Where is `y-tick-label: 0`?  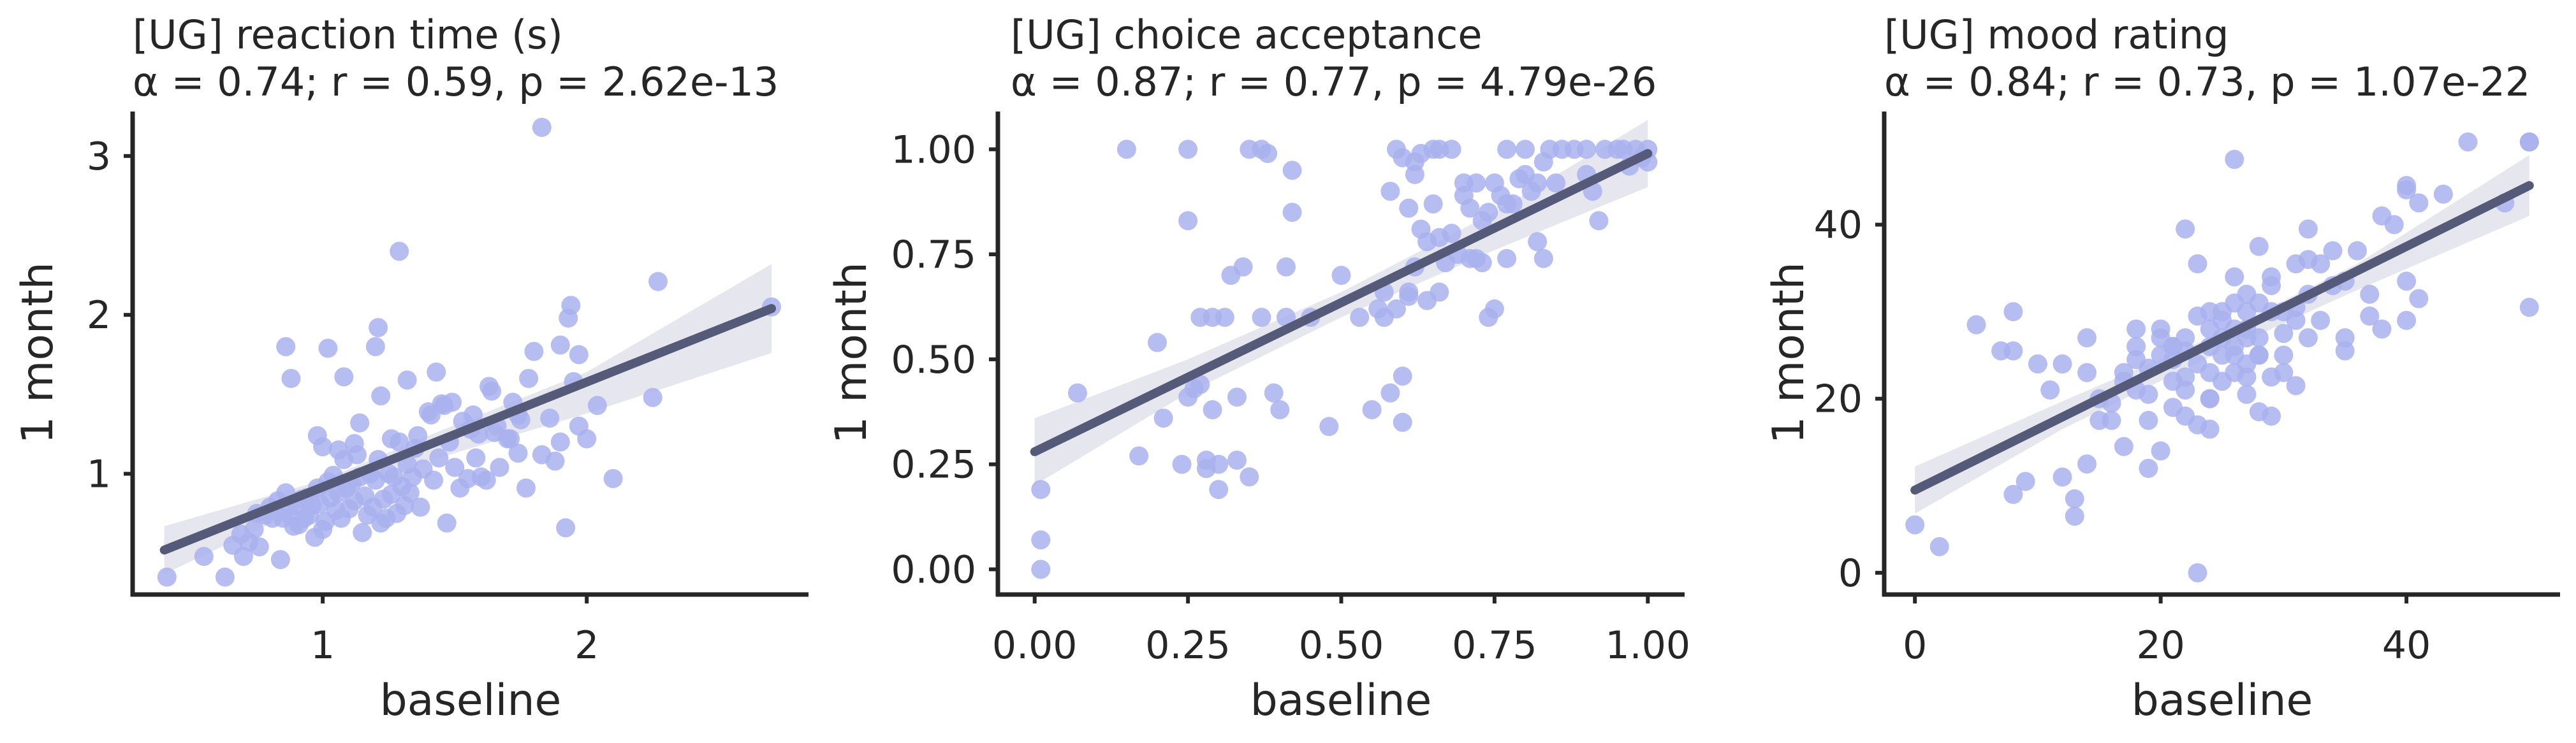
y-tick-label: 0 is located at coordinates (1850, 573).